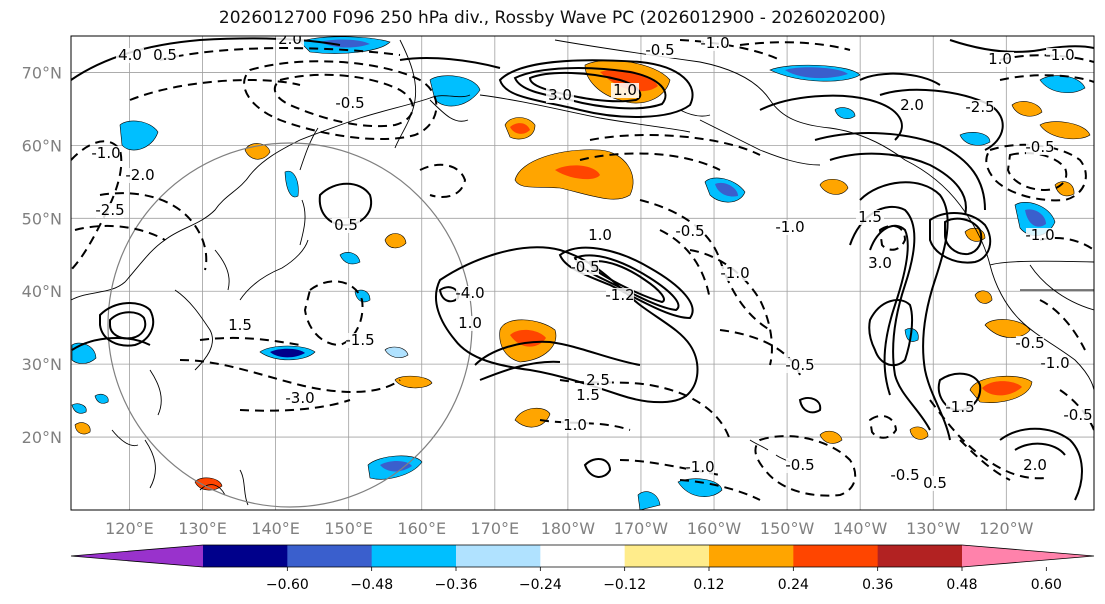  I want to click on latitude-label: 60°N, so click(42, 145).